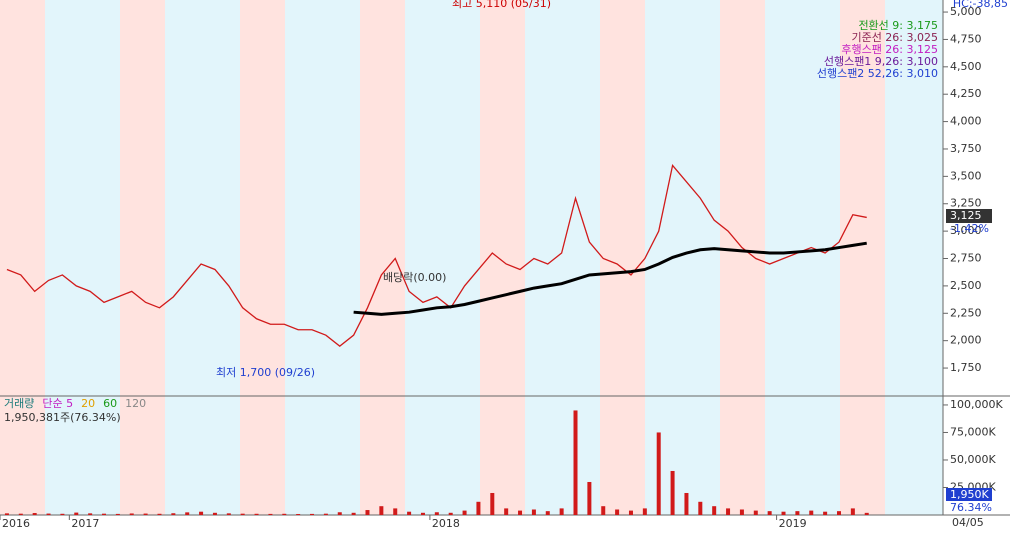 Image resolution: width=1010 pixels, height=537 pixels. I want to click on current-price: 3,125, so click(966, 215).